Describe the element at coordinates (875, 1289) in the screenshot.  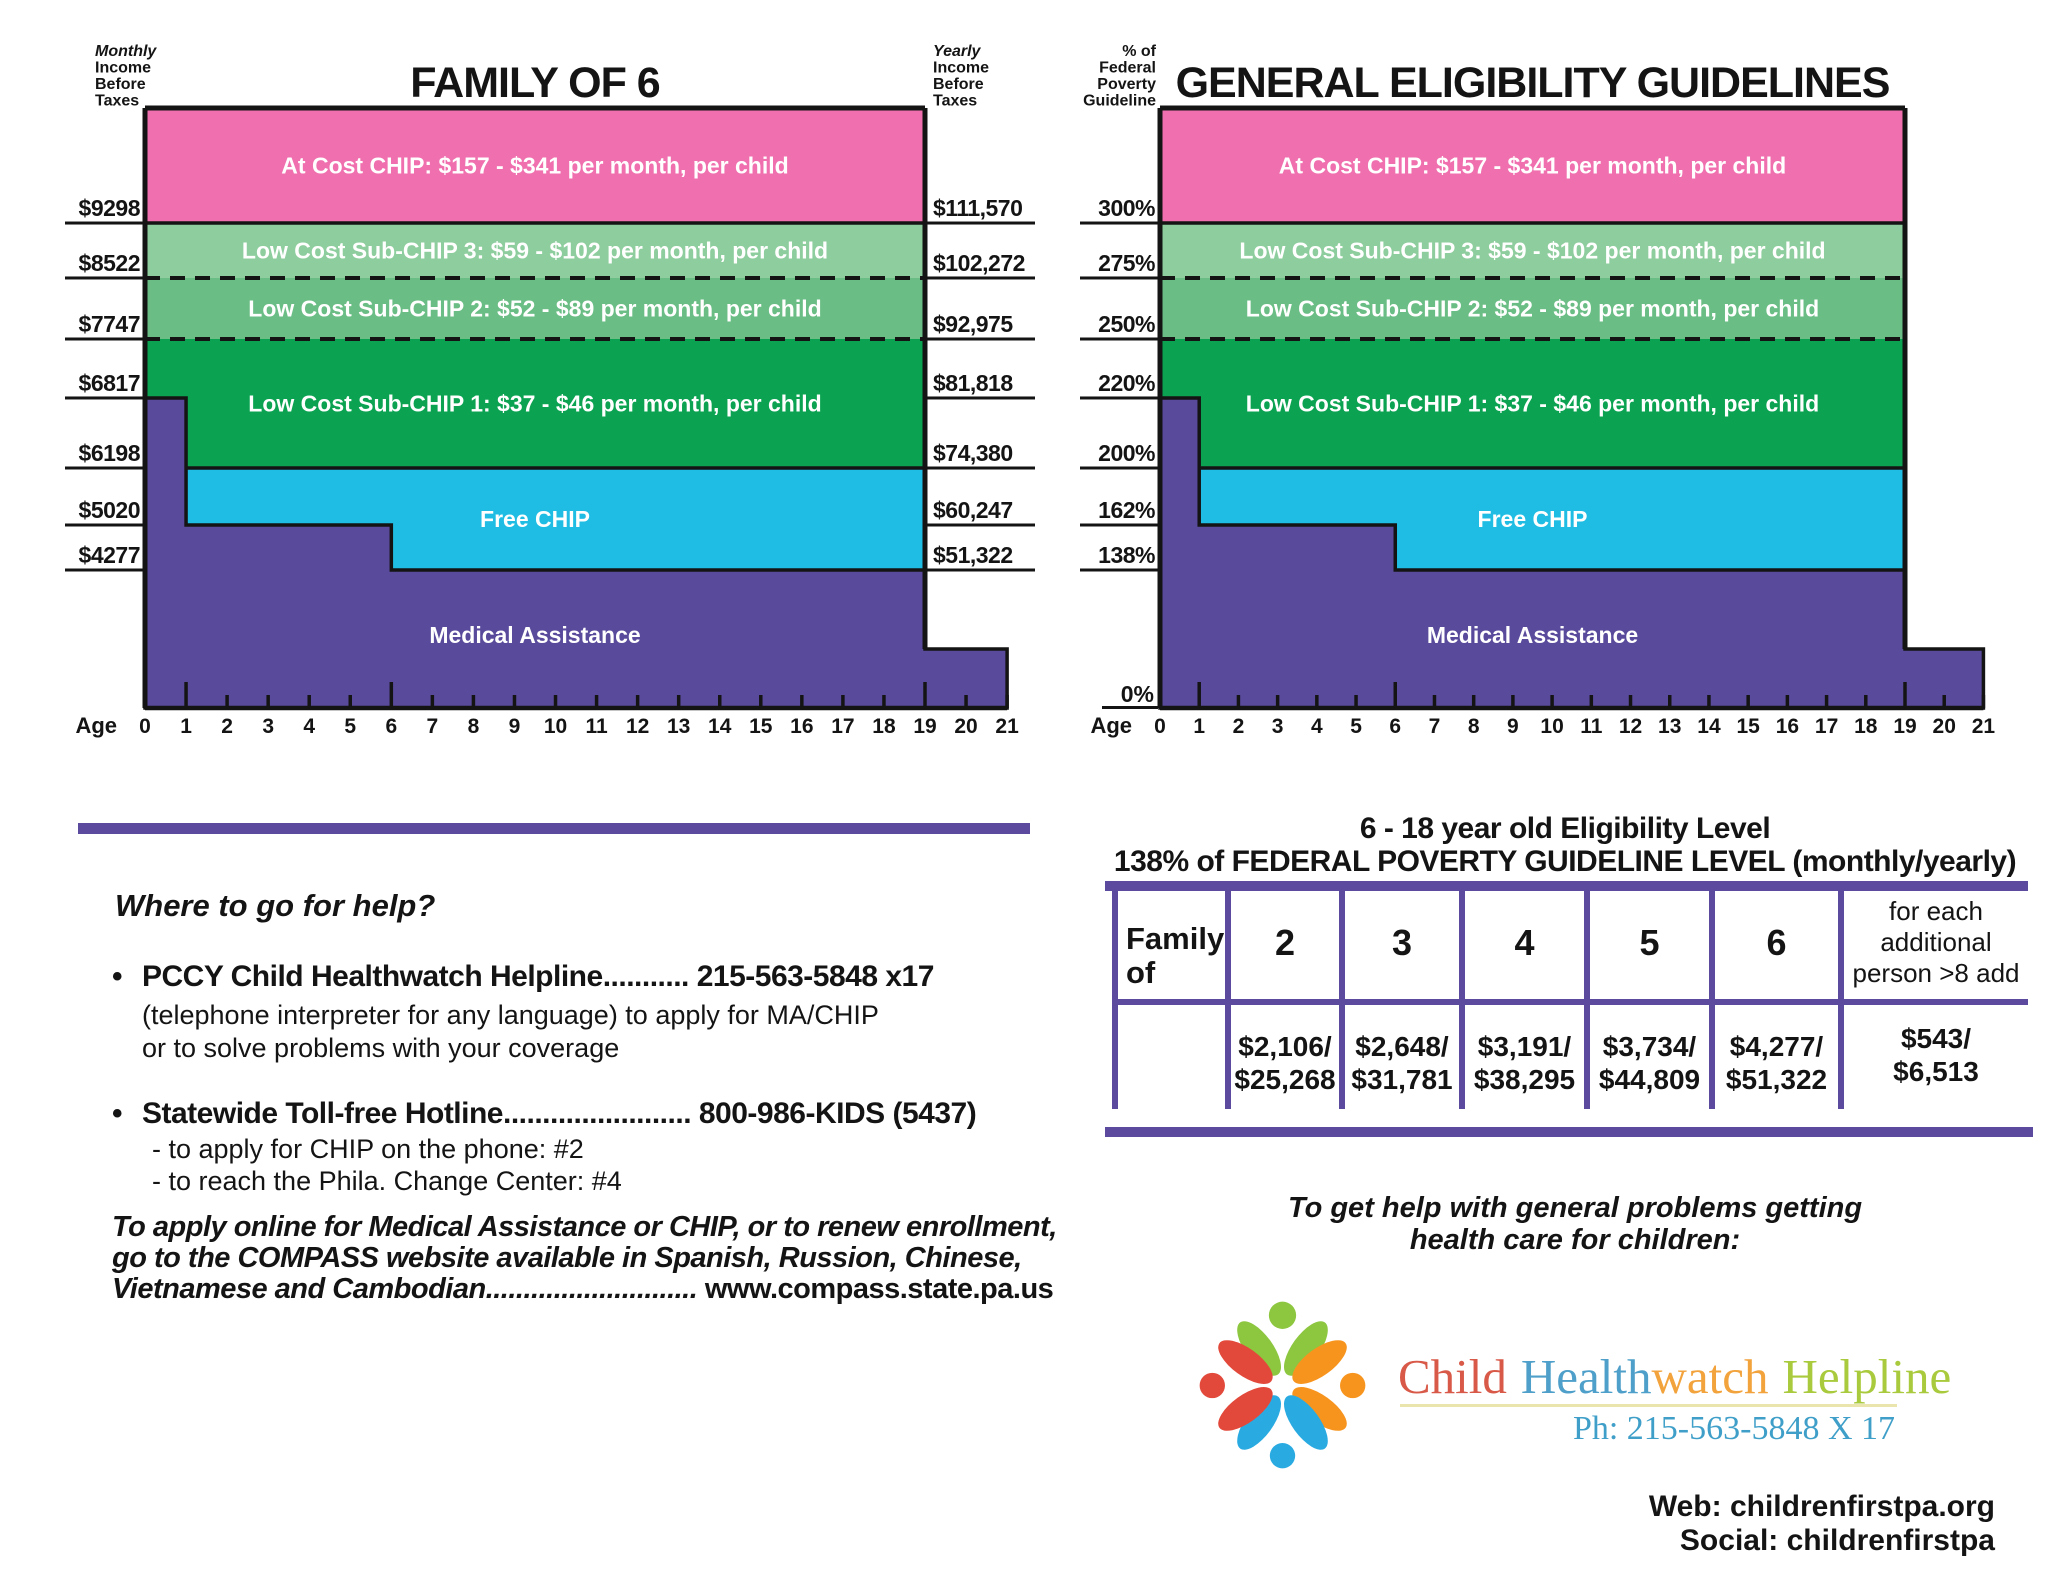
I see `compass-url: www.compass.state.pa.us` at that location.